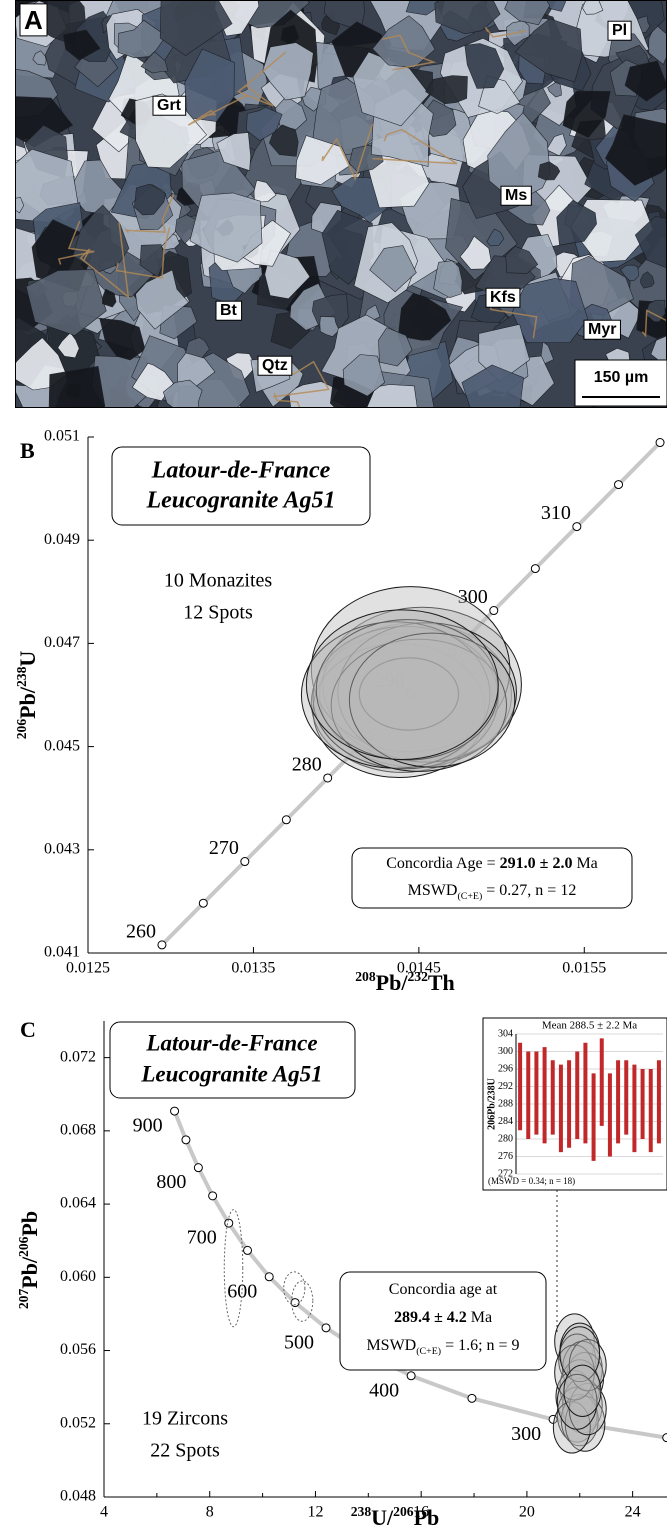  What do you see at coordinates (505, 1121) in the screenshot?
I see `y-tick-label: 284` at bounding box center [505, 1121].